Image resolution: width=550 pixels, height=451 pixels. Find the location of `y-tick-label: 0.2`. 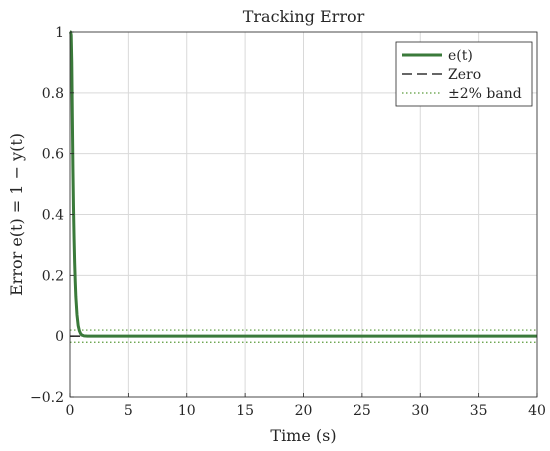

y-tick-label: 0.2 is located at coordinates (53, 276).